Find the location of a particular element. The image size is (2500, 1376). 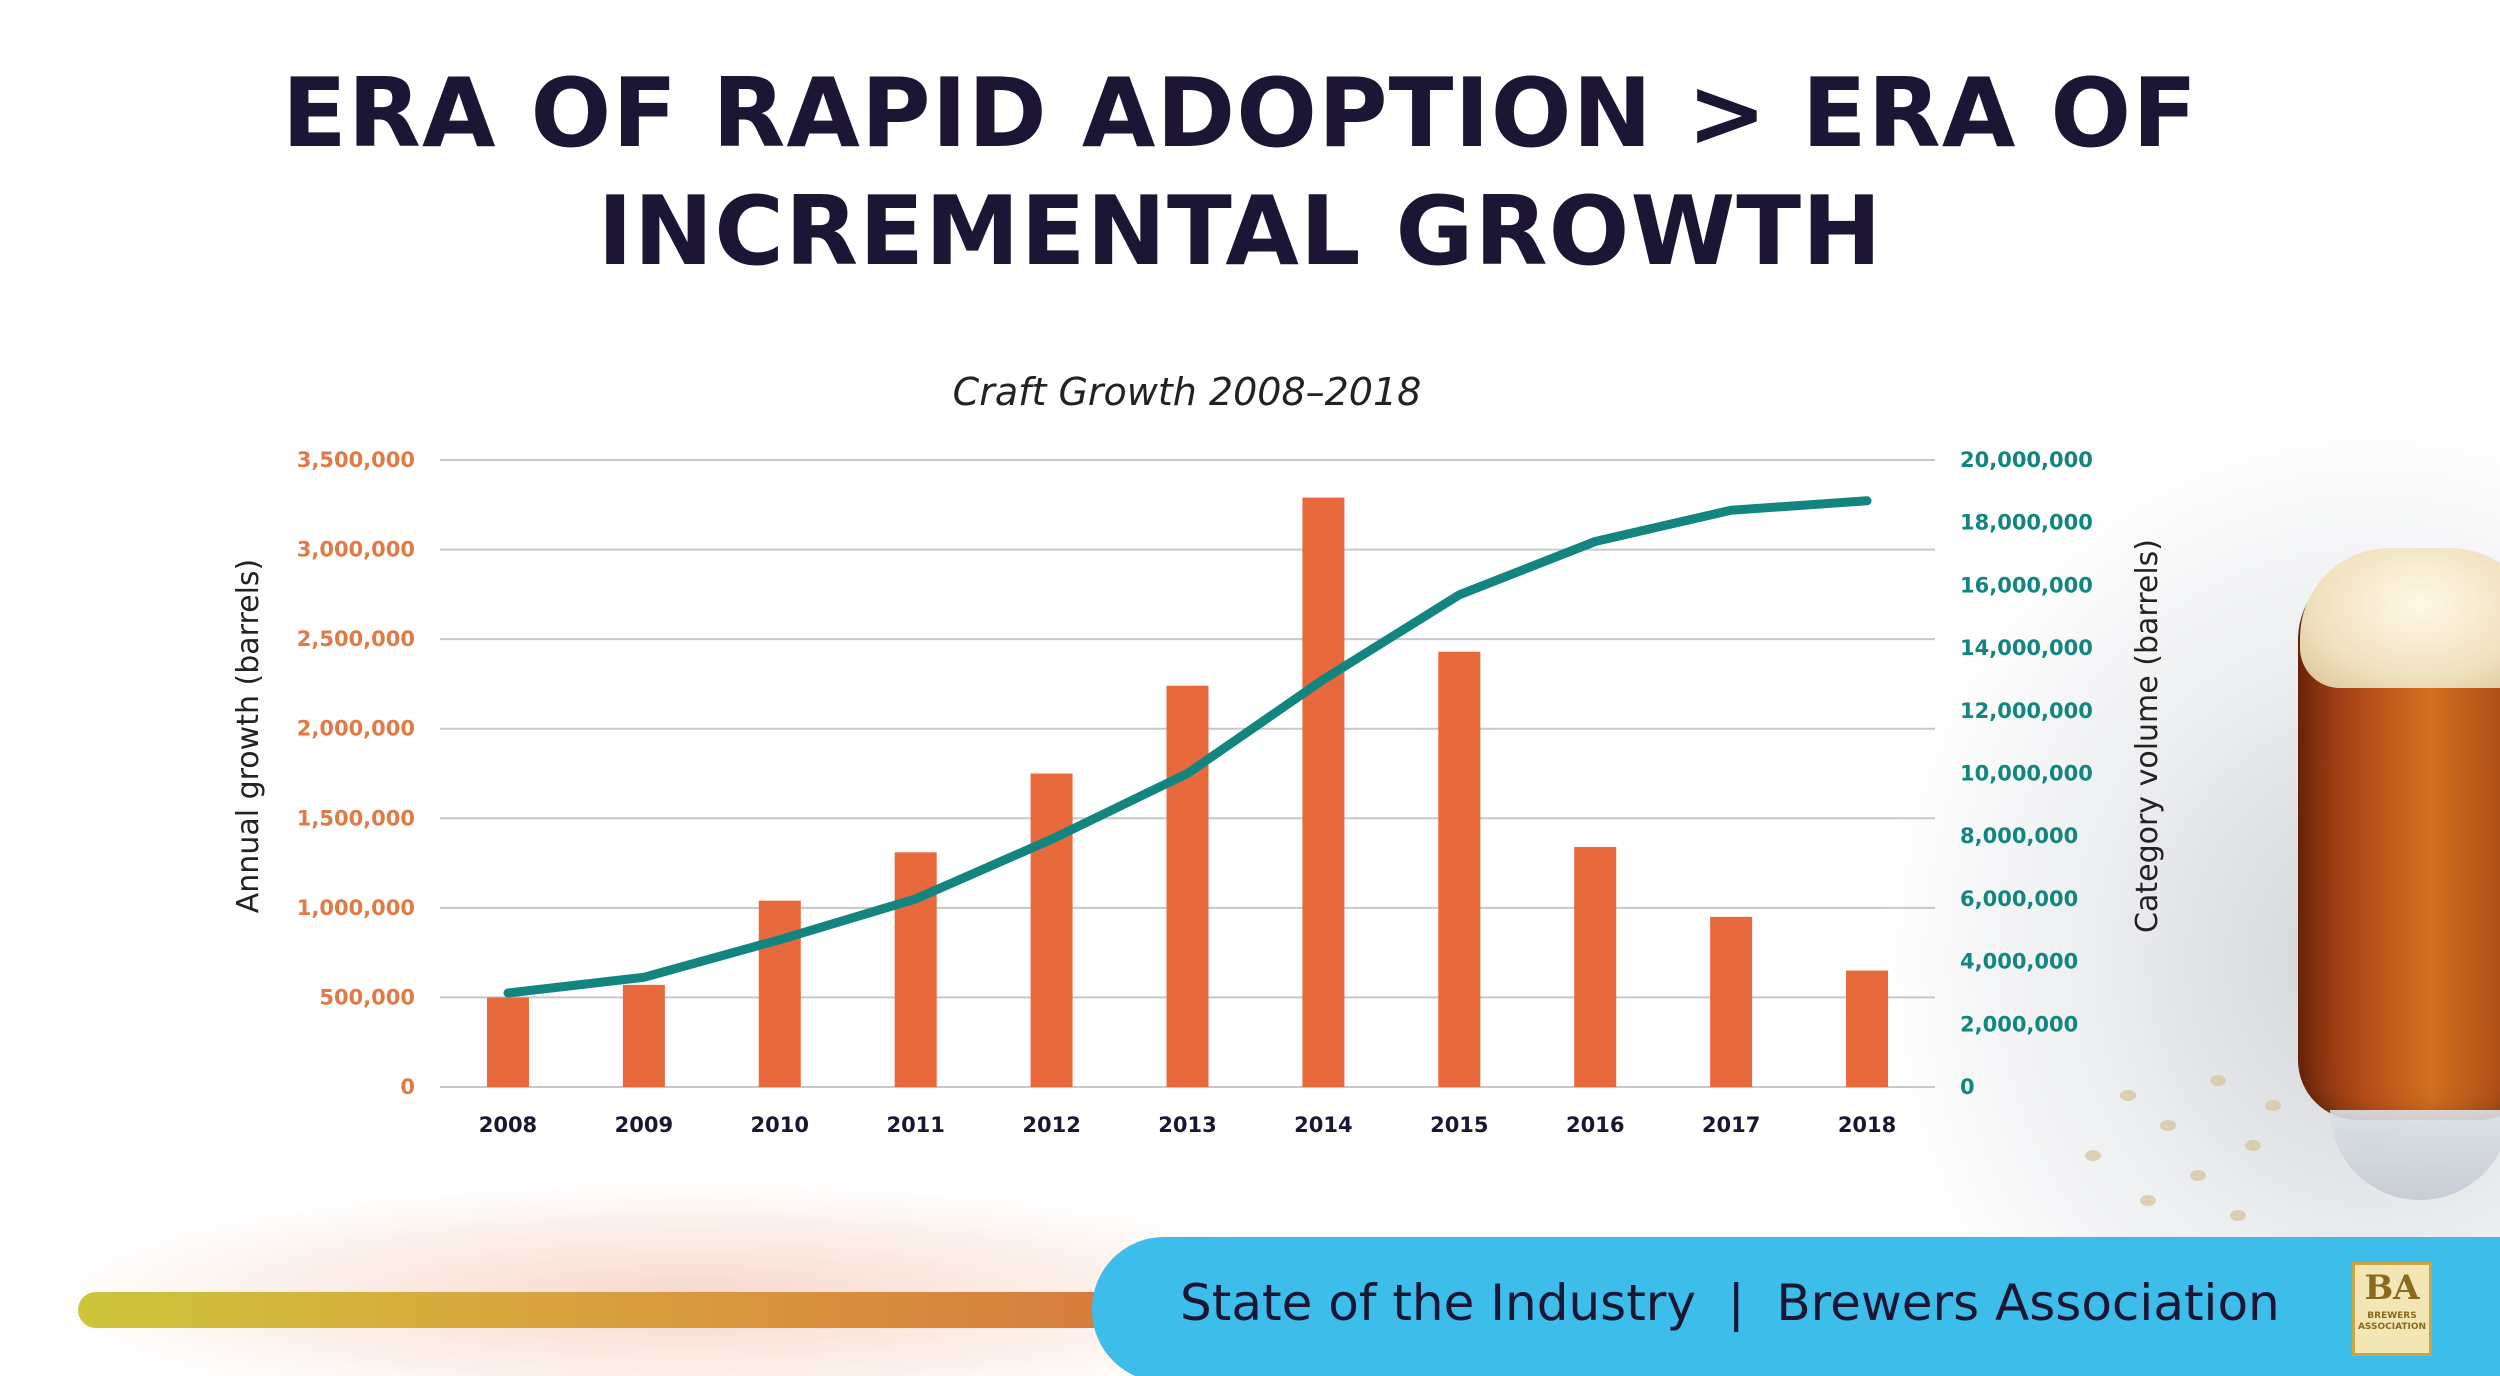

right-tick-label: 4,000,000 is located at coordinates (2019, 962).